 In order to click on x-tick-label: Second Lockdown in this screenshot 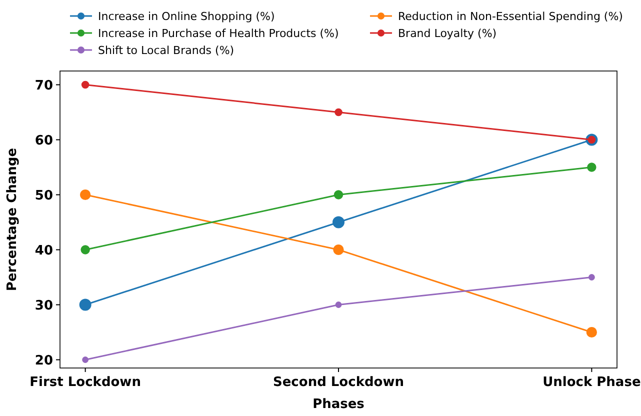, I will do `click(338, 382)`.